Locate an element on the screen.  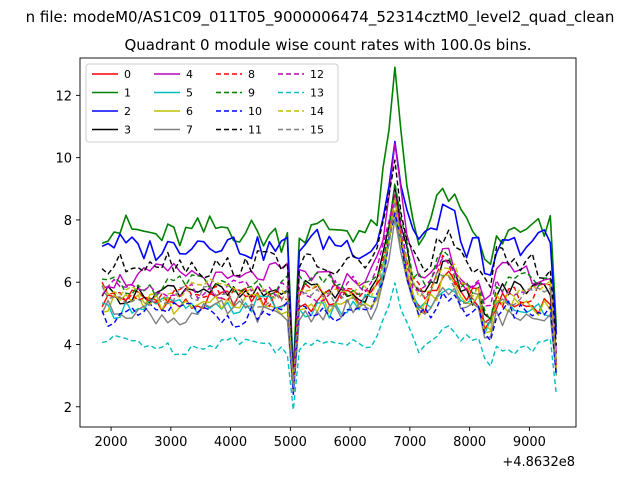
x-tick-label: 6000 is located at coordinates (350, 442).